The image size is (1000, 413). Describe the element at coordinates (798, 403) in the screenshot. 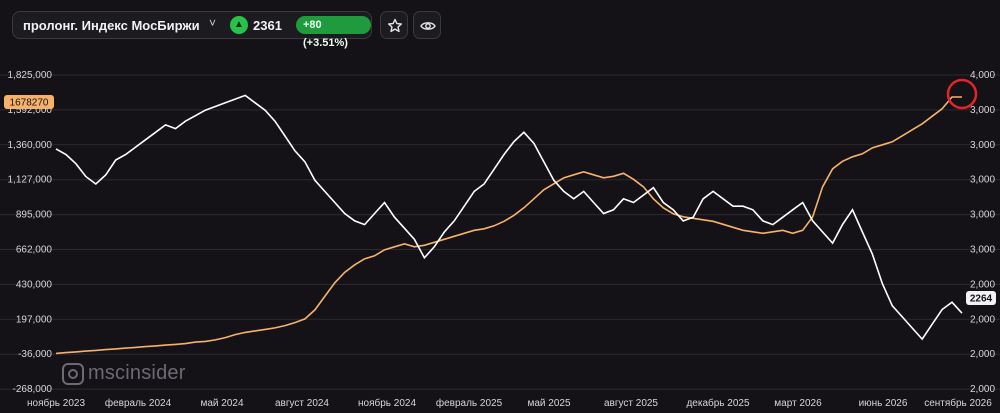

I see `x-tick-label: март 2026` at that location.